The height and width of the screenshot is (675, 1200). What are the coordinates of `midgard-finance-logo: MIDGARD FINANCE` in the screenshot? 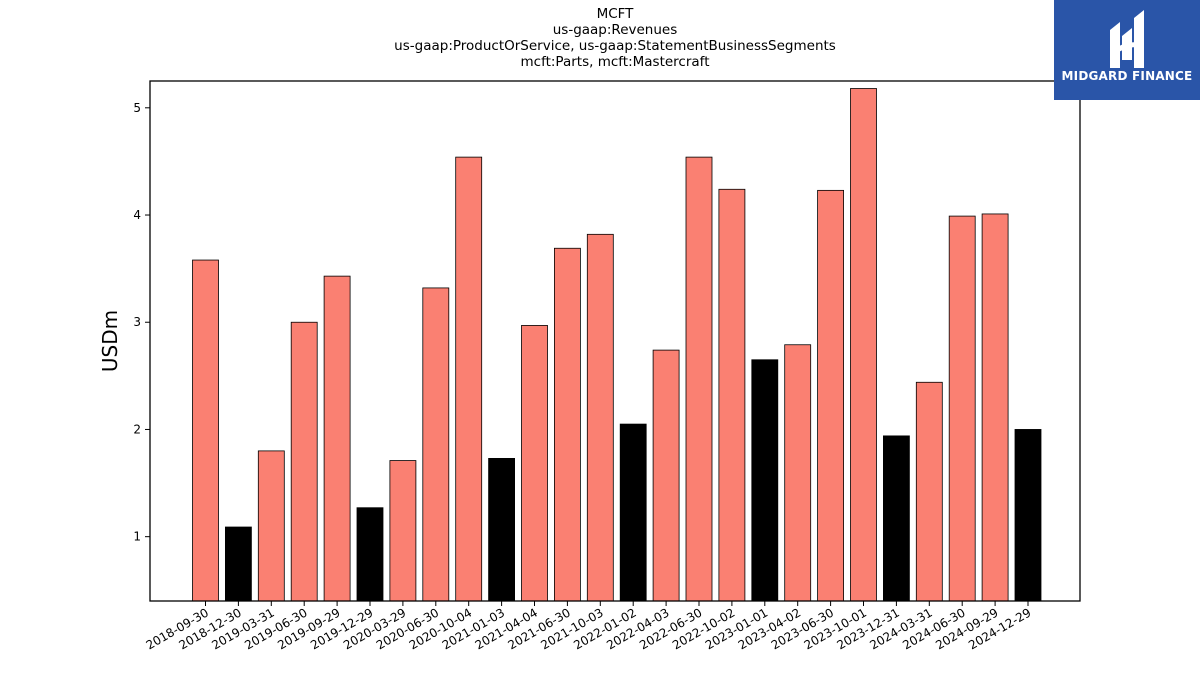 It's located at (1127, 50).